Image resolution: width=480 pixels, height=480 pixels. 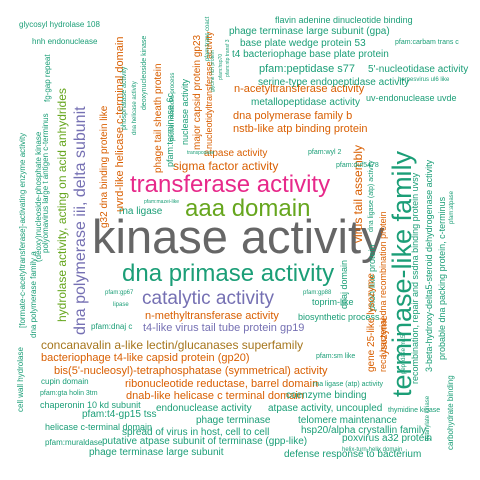 What do you see at coordinates (156, 452) in the screenshot?
I see `word-phage-terminase-large: phage terminase large subunit` at bounding box center [156, 452].